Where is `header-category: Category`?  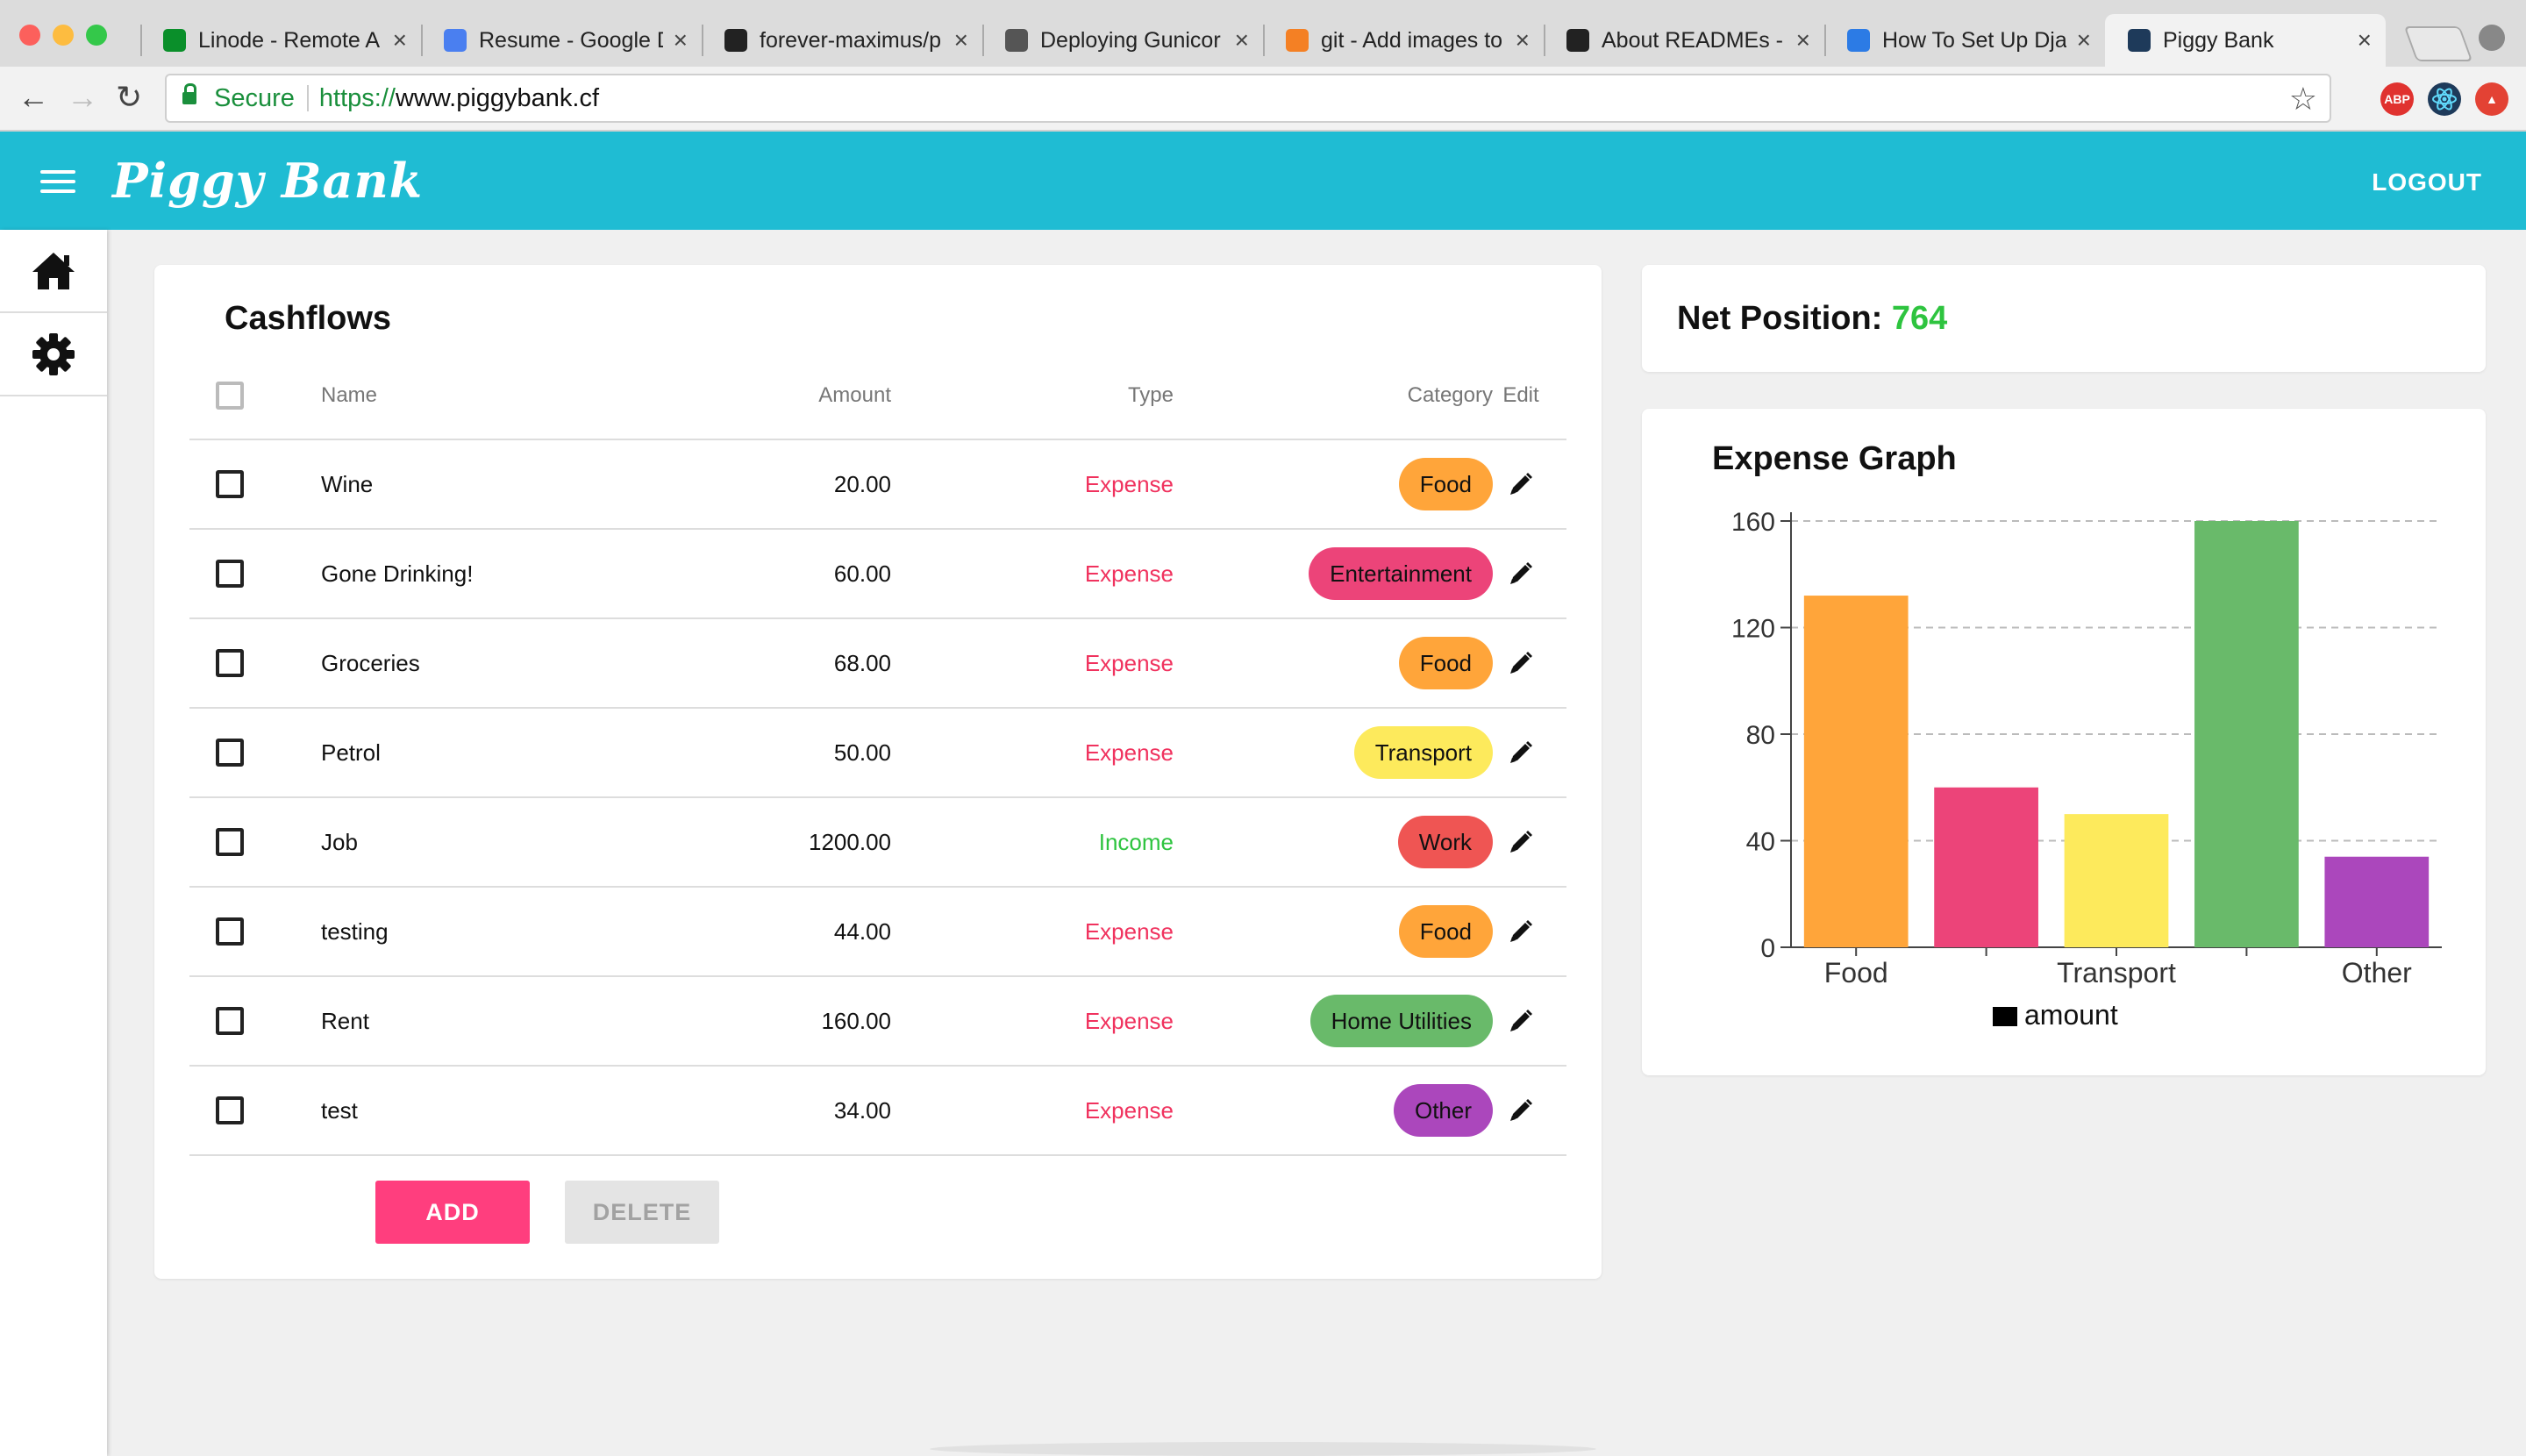 header-category: Category is located at coordinates (1450, 395).